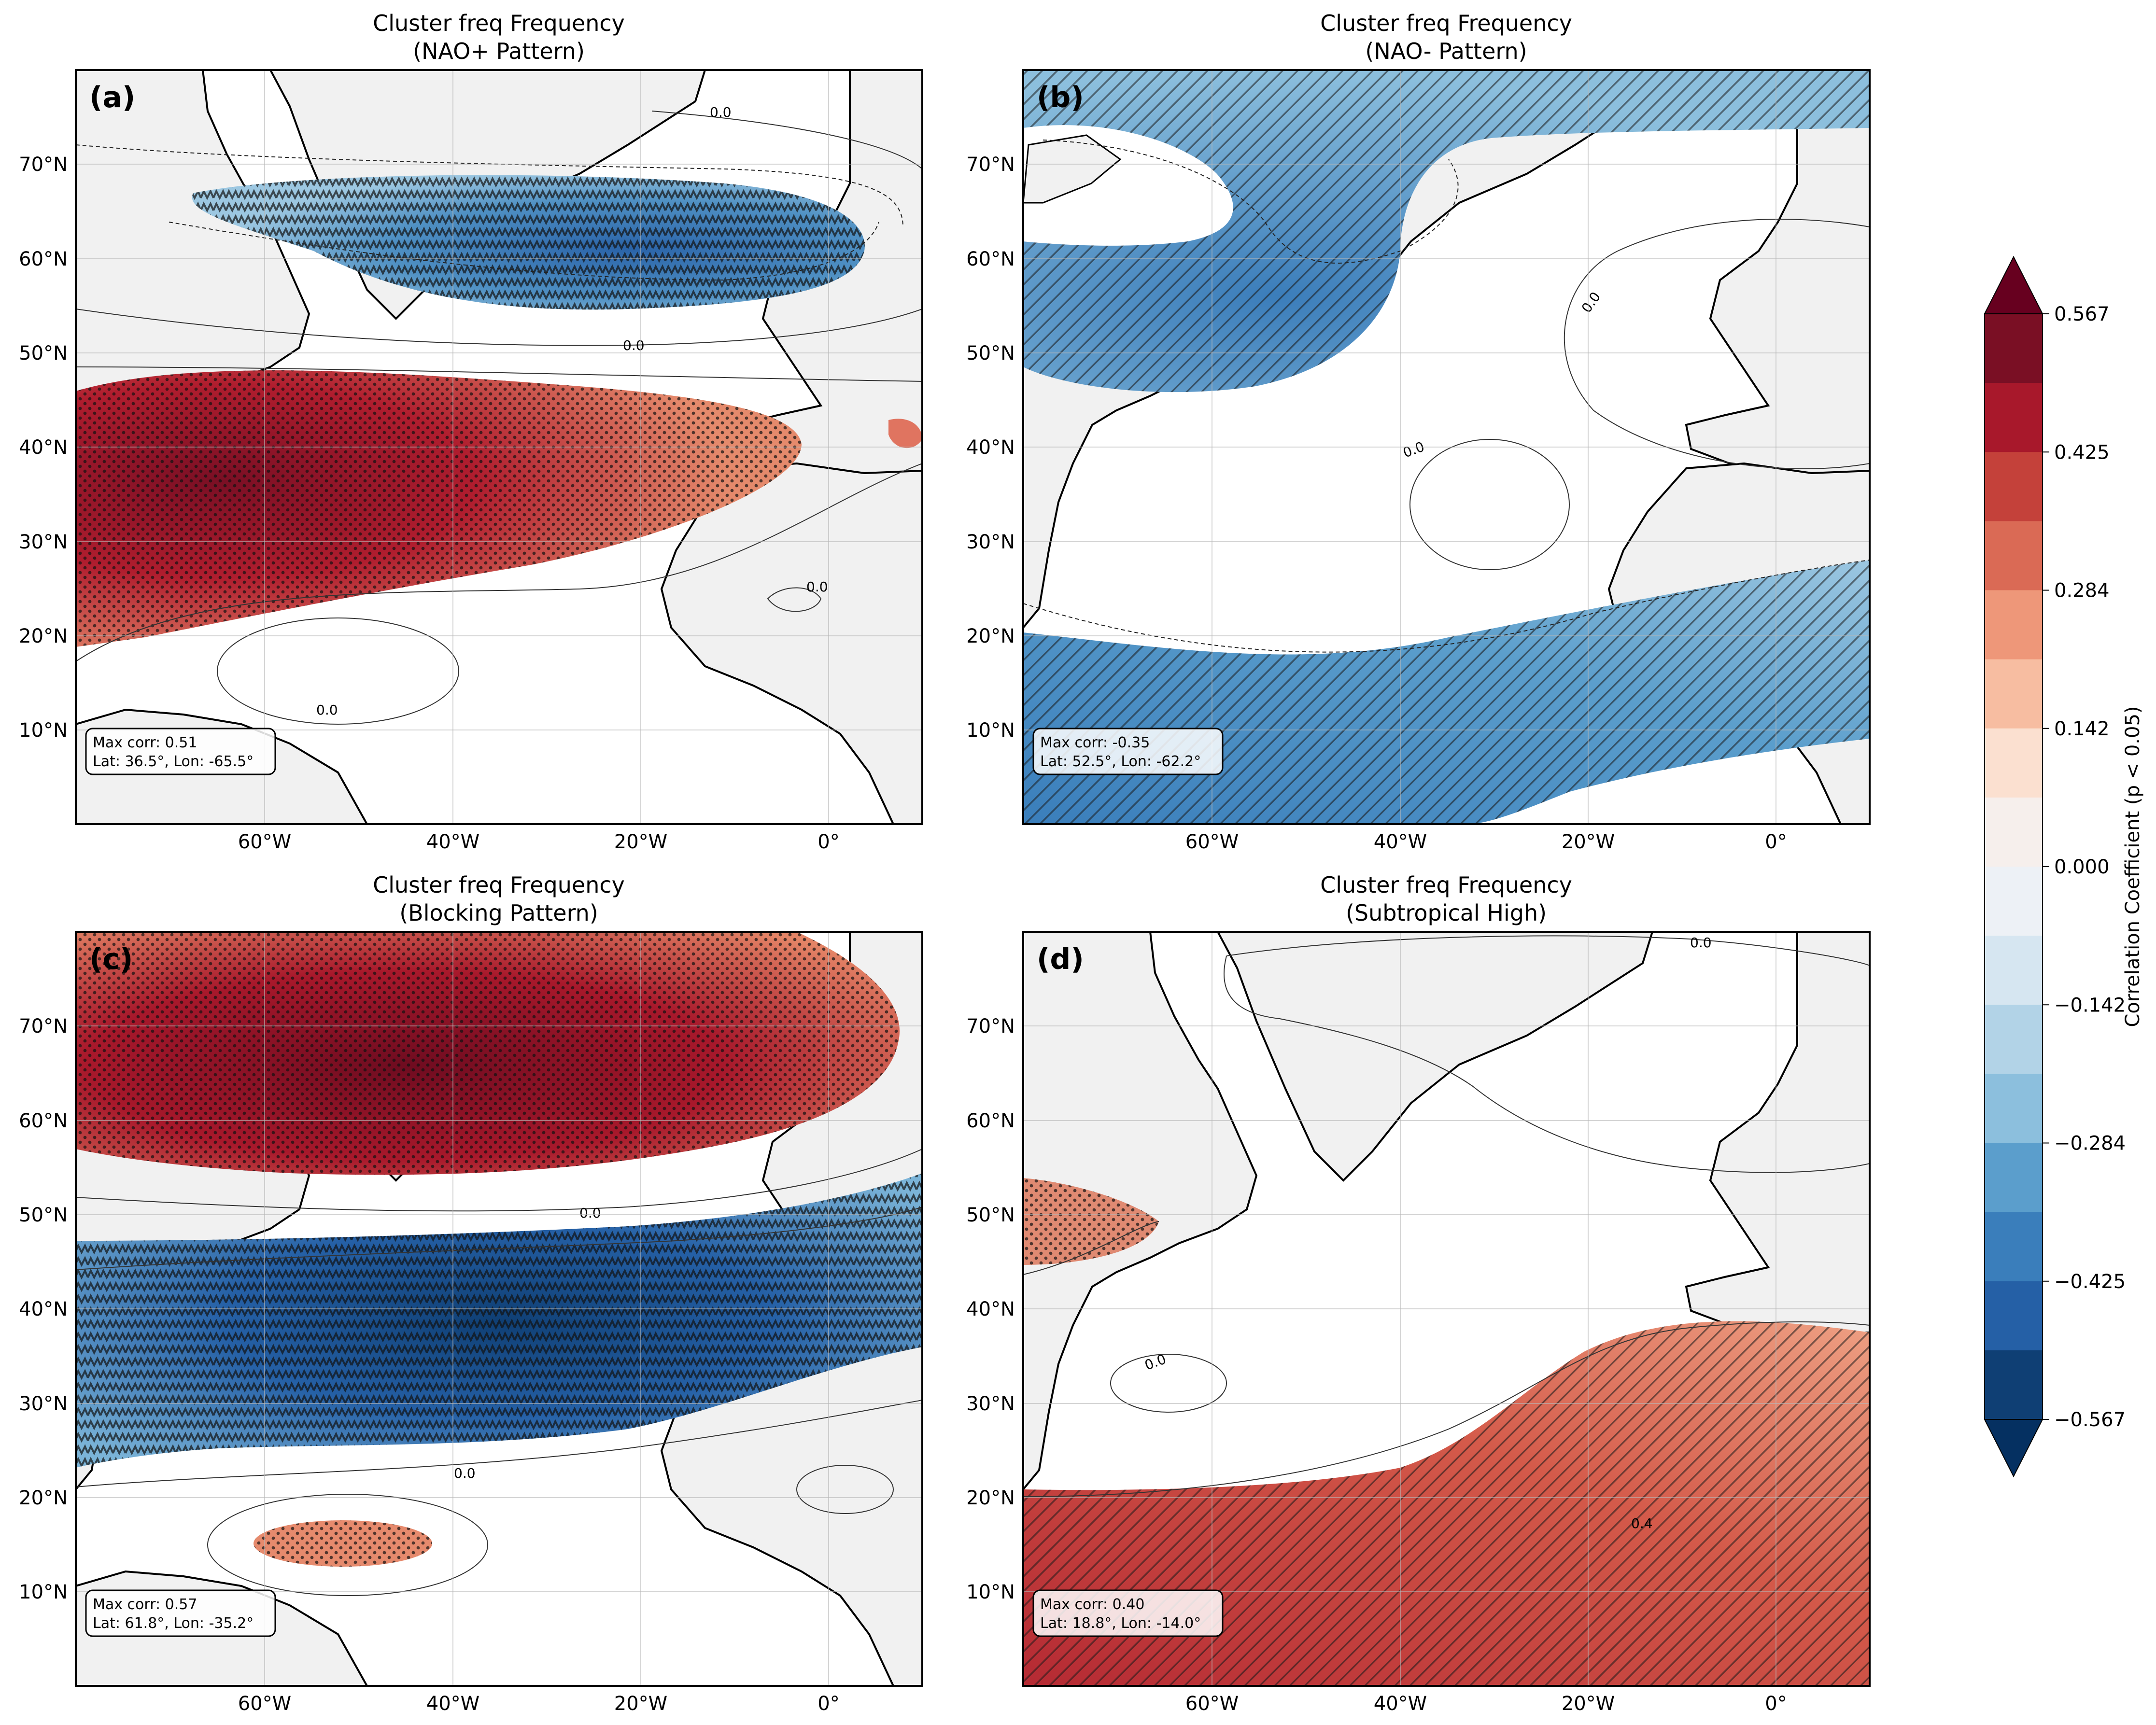  What do you see at coordinates (1446, 913) in the screenshot?
I see `panel-title-line2: (Subtropical High)` at bounding box center [1446, 913].